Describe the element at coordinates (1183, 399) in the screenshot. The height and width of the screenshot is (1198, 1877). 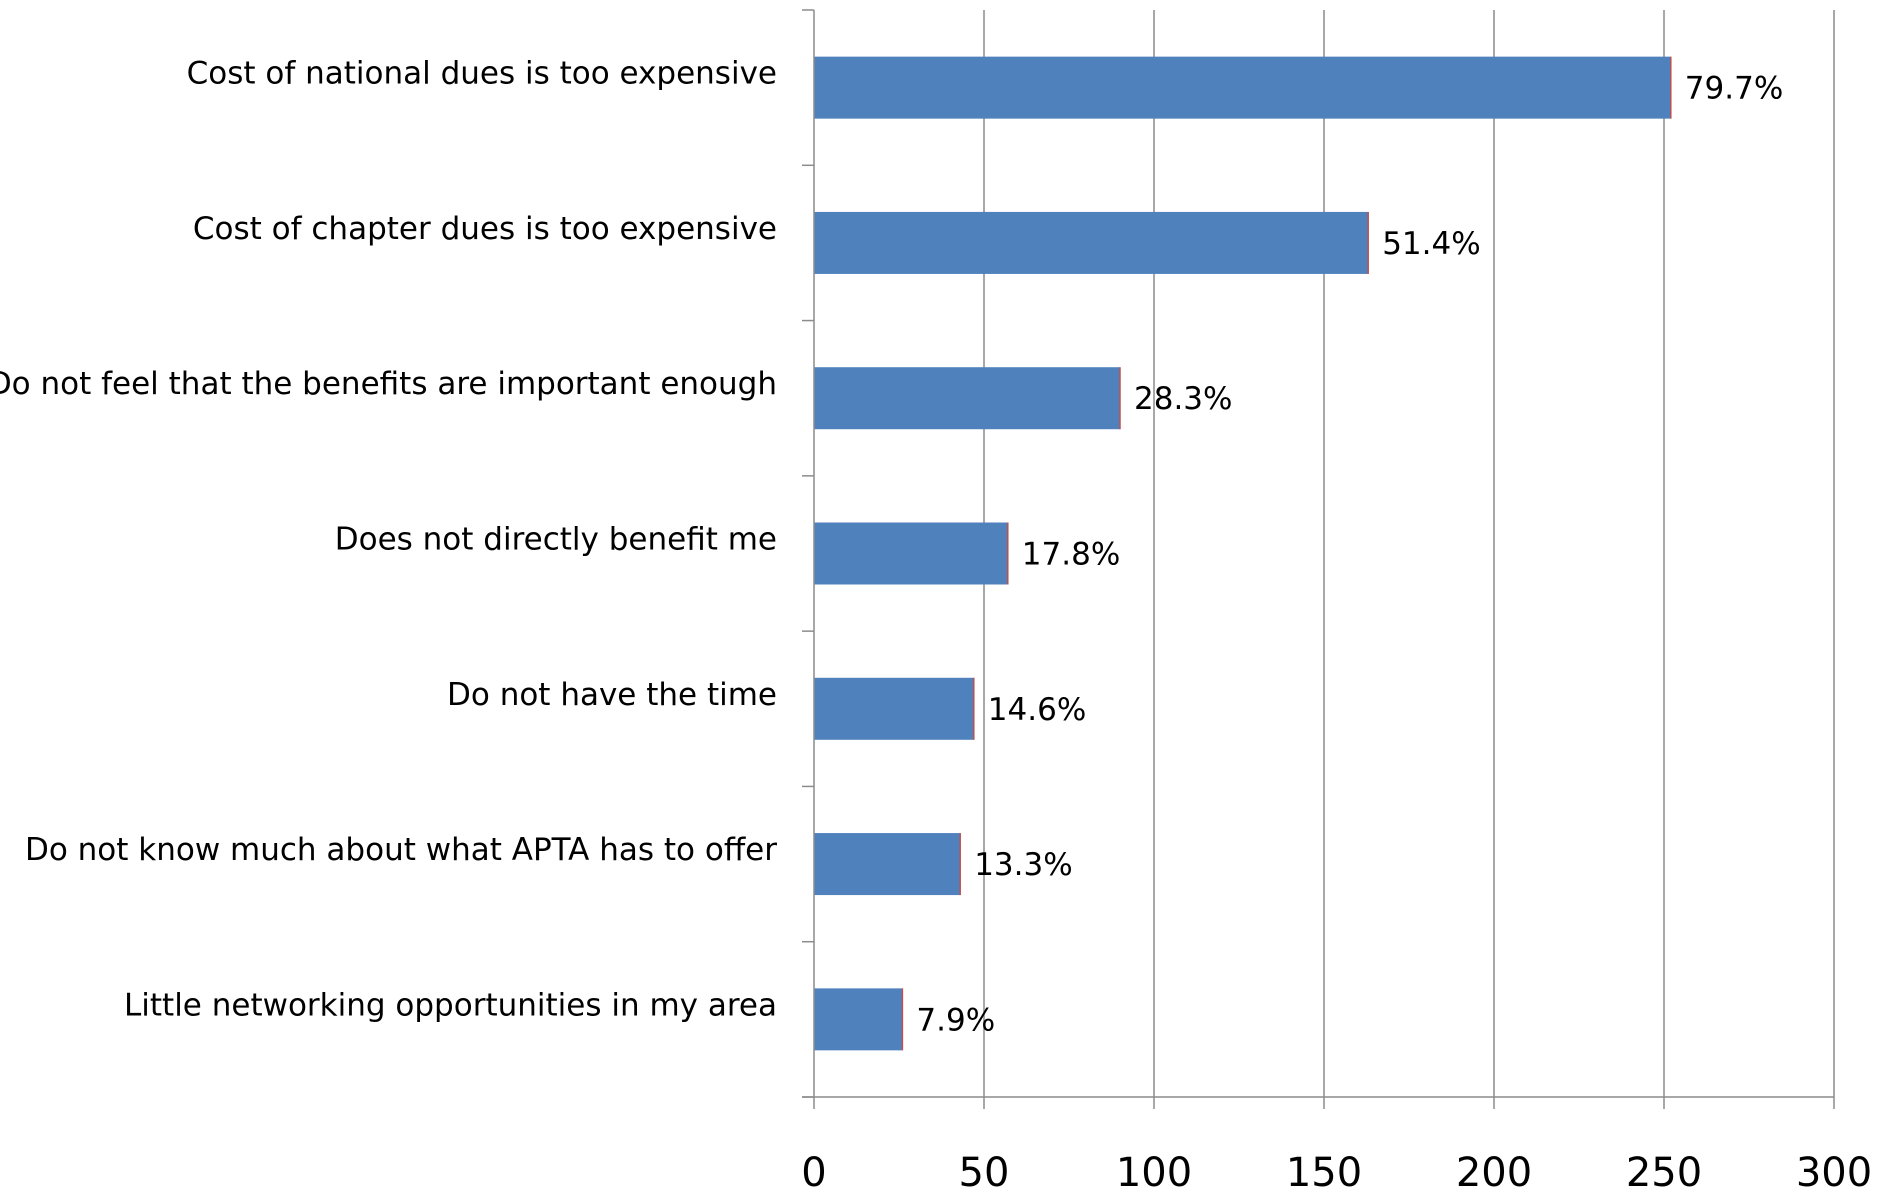
I see `data-label: 28.3%` at that location.